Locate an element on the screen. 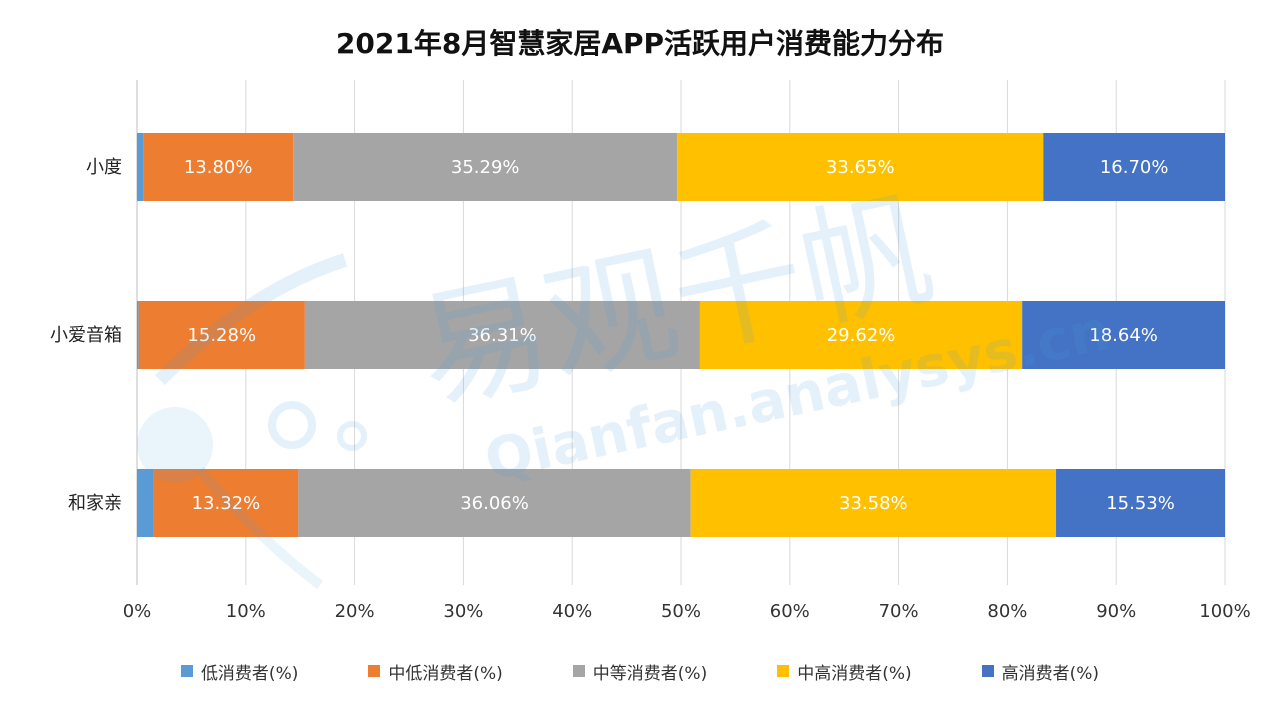 This screenshot has height=716, width=1280. legend-label: 高消费者(%) is located at coordinates (1050, 673).